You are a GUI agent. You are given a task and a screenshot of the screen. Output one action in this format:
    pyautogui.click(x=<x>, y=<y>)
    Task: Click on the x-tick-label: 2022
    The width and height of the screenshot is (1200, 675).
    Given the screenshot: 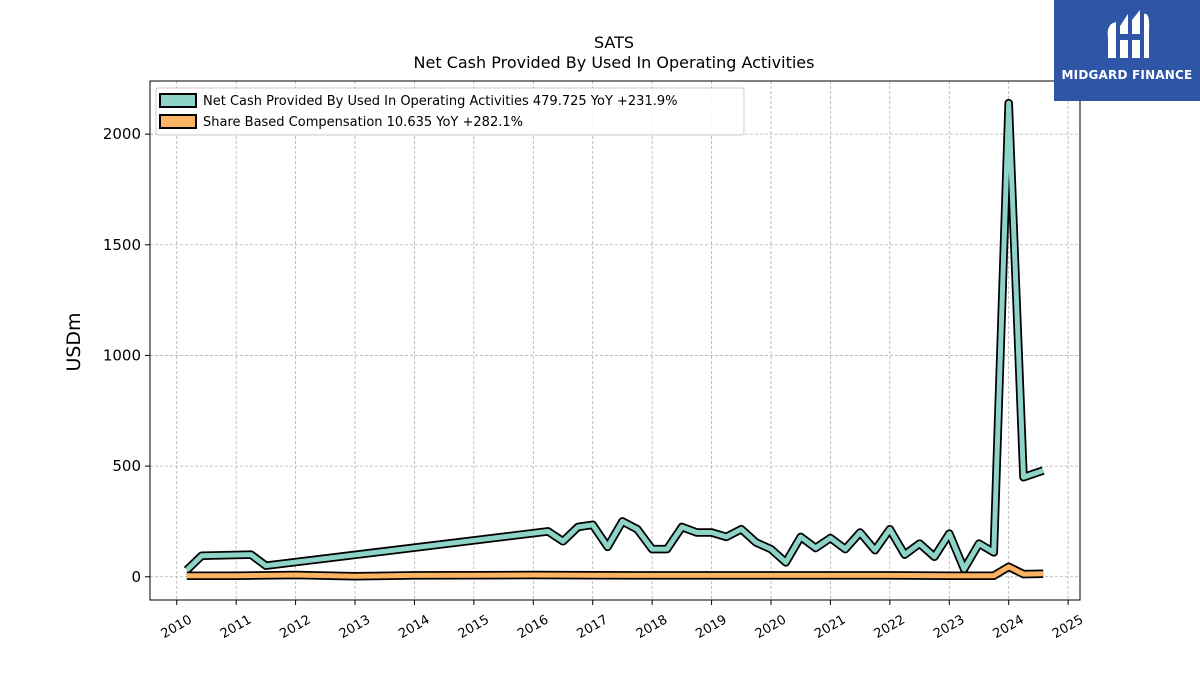 What is the action you would take?
    pyautogui.click(x=890, y=627)
    